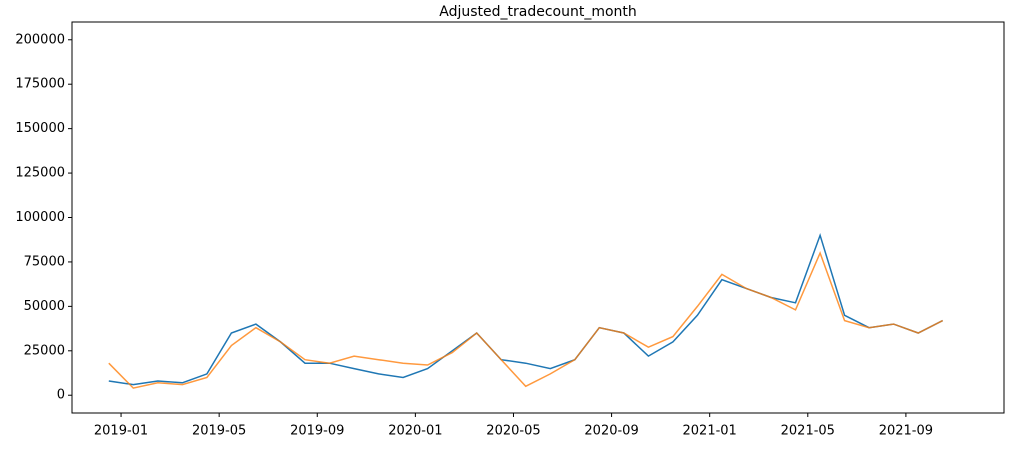  What do you see at coordinates (61, 395) in the screenshot?
I see `y-tick-label: 0` at bounding box center [61, 395].